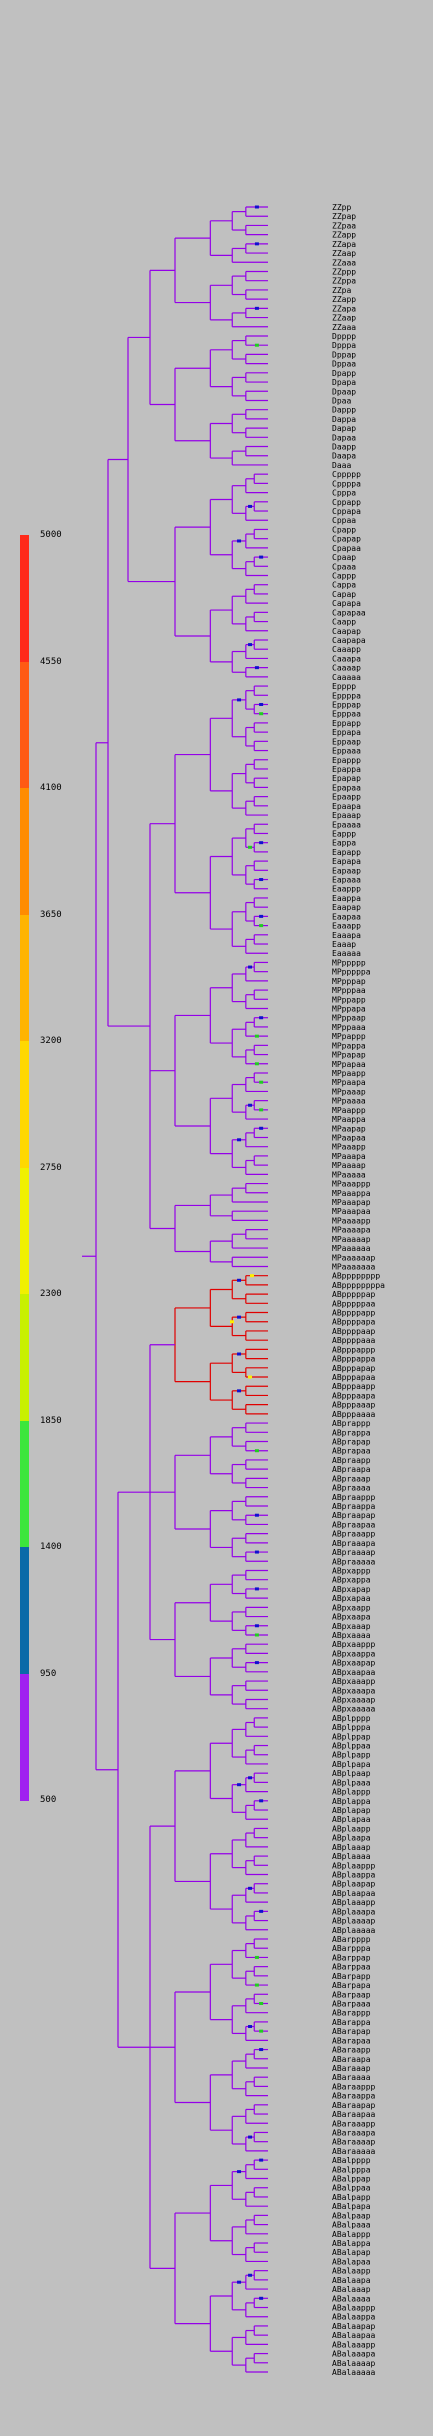  What do you see at coordinates (351, 2298) in the screenshot?
I see `cell-label: ABalaaaa` at bounding box center [351, 2298].